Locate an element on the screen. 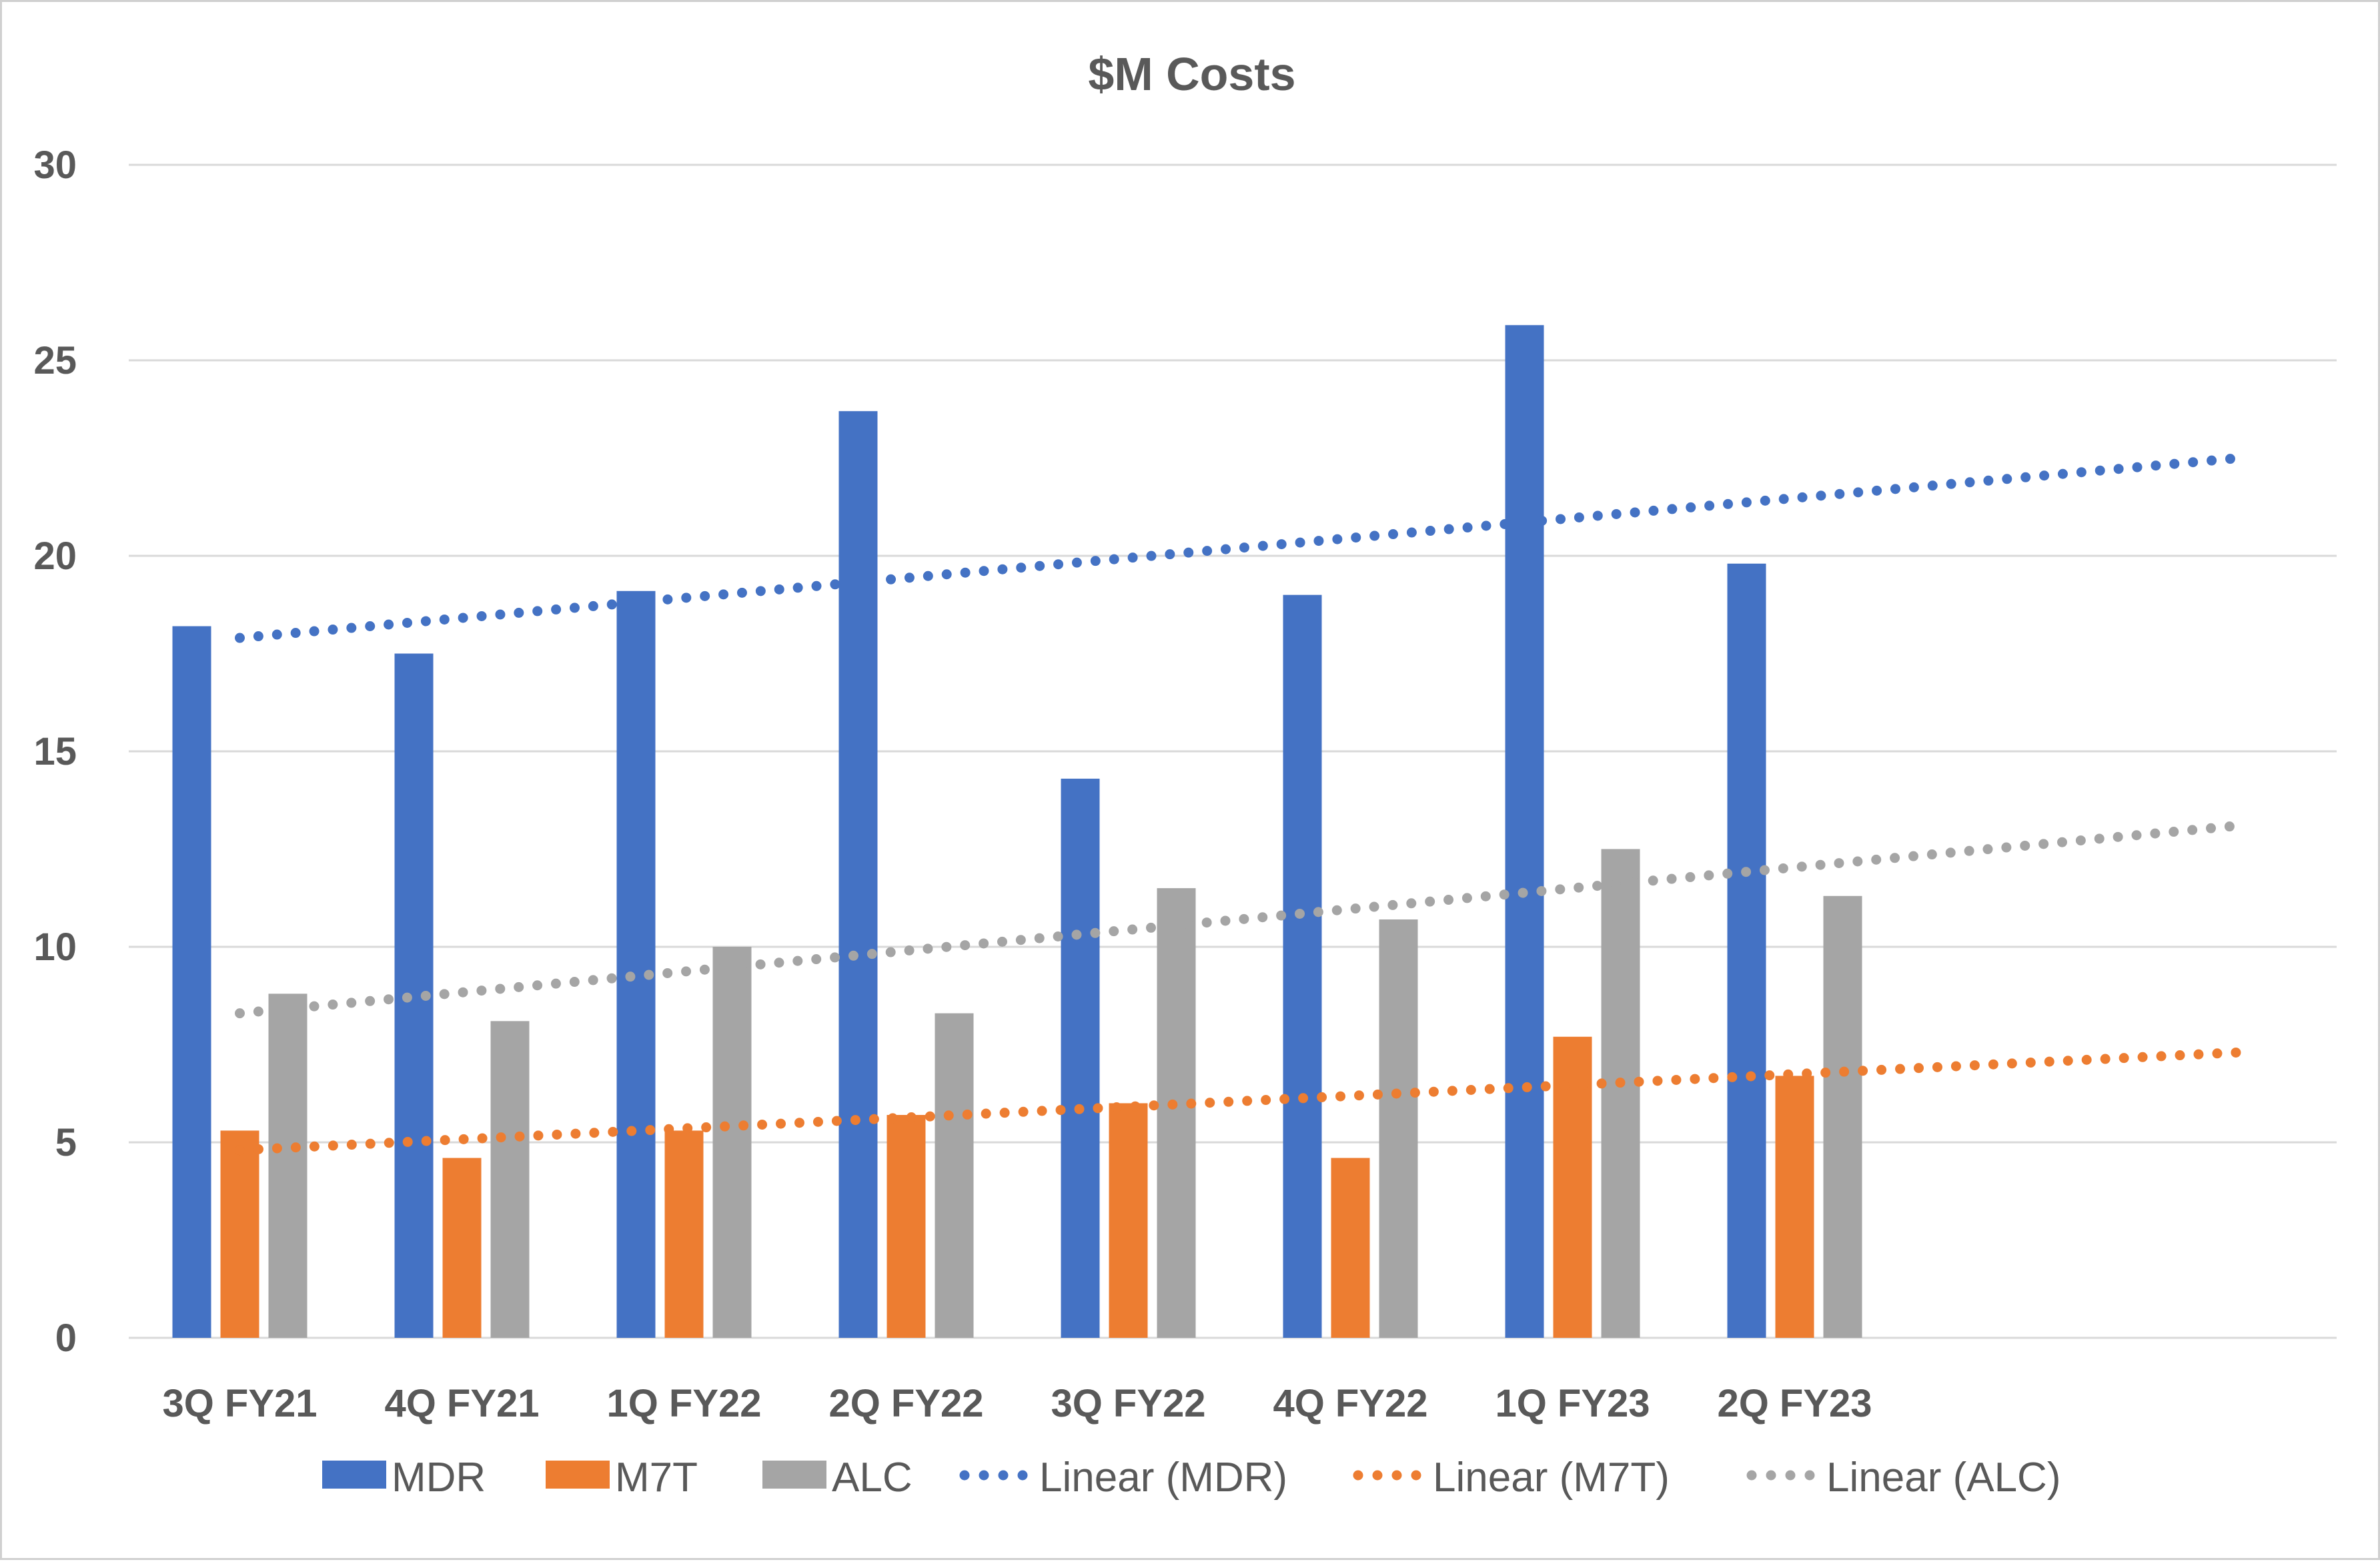 This screenshot has width=2380, height=1562. x-tick-label: 3Q FY21 is located at coordinates (239, 1404).